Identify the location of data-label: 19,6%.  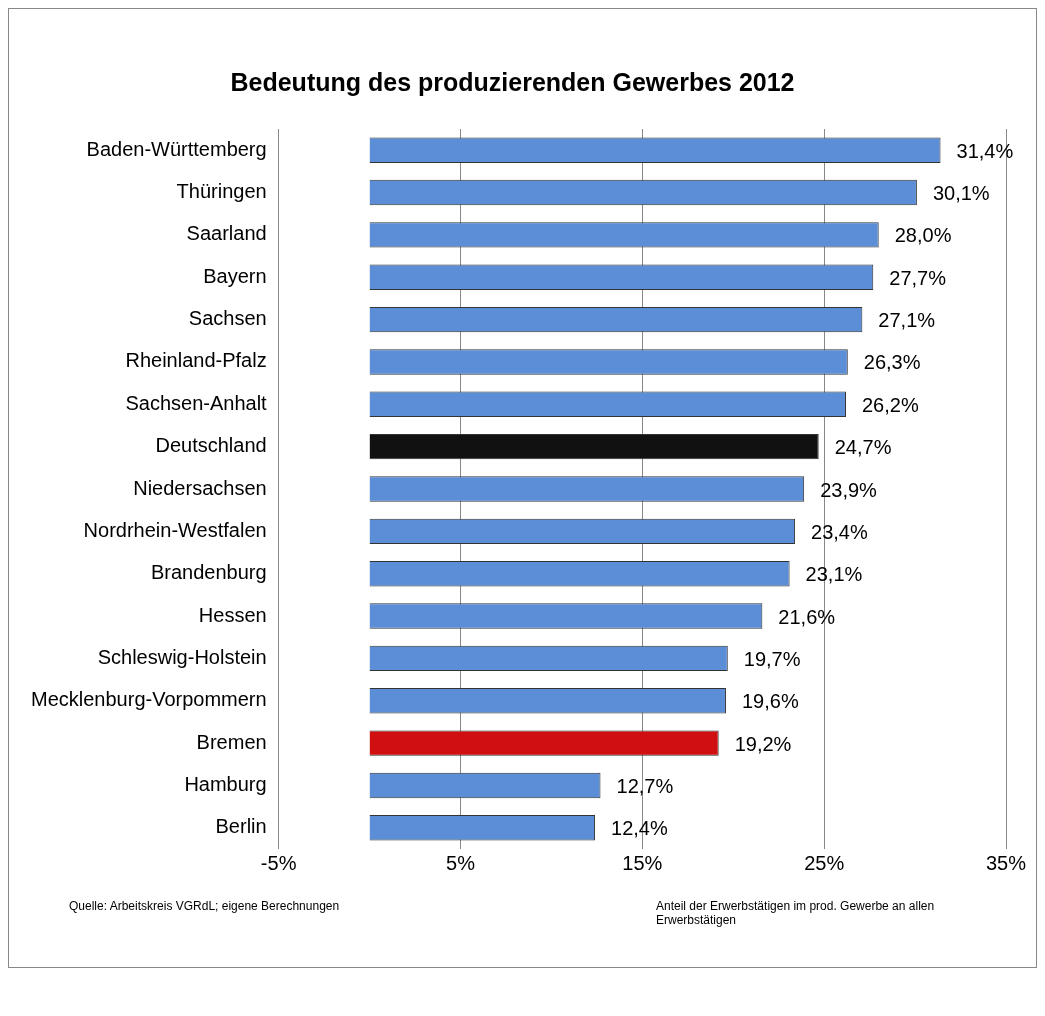
(770, 701).